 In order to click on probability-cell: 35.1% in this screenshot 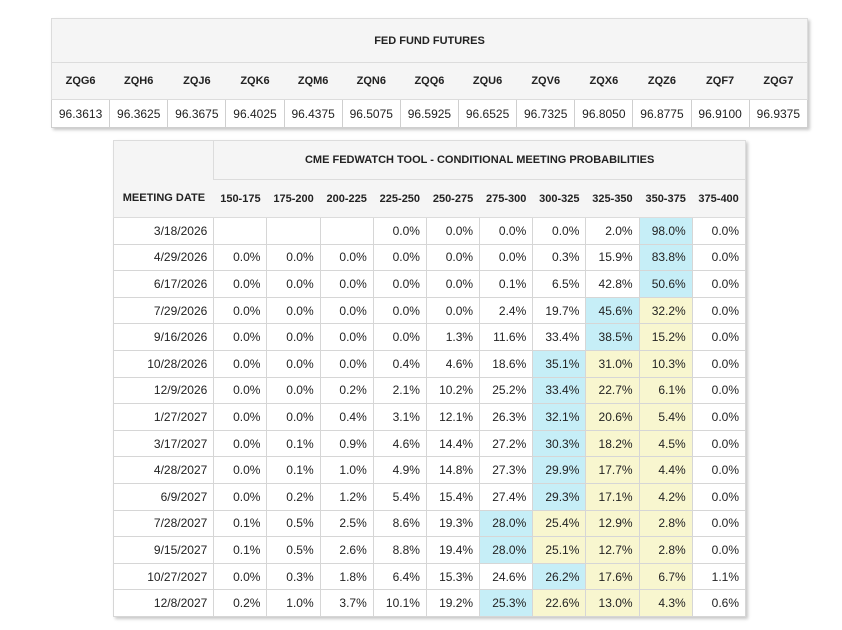, I will do `click(559, 363)`.